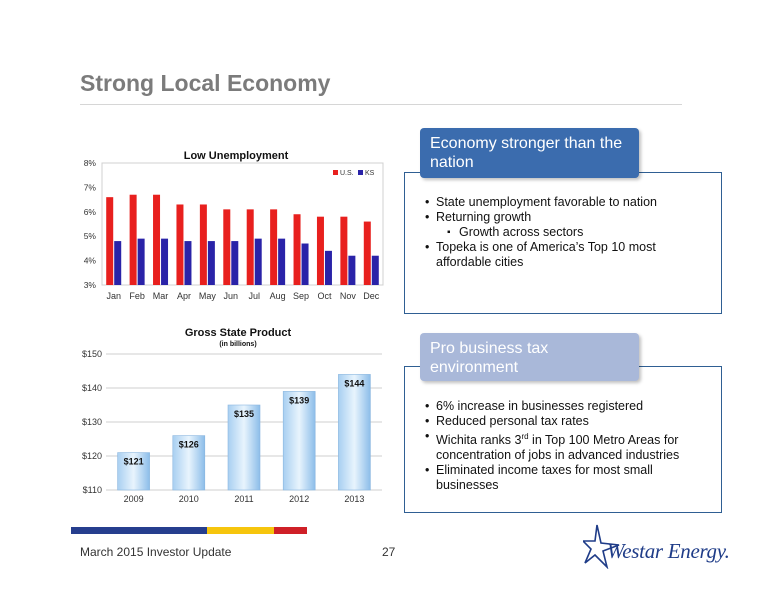 The height and width of the screenshot is (600, 776). What do you see at coordinates (92, 388) in the screenshot?
I see `y-tick-label: $140` at bounding box center [92, 388].